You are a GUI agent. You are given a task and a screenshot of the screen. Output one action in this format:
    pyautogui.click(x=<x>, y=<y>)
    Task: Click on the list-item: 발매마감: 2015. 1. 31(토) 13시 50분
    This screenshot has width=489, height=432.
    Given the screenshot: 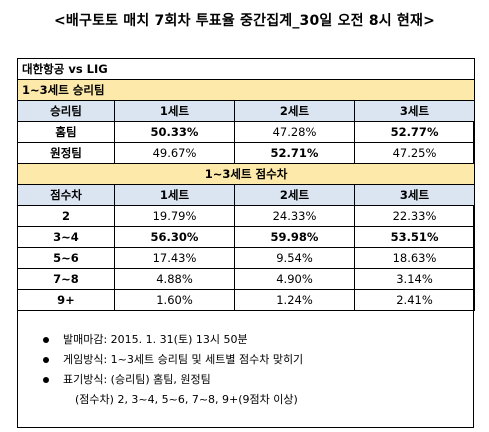 What is the action you would take?
    pyautogui.click(x=245, y=340)
    